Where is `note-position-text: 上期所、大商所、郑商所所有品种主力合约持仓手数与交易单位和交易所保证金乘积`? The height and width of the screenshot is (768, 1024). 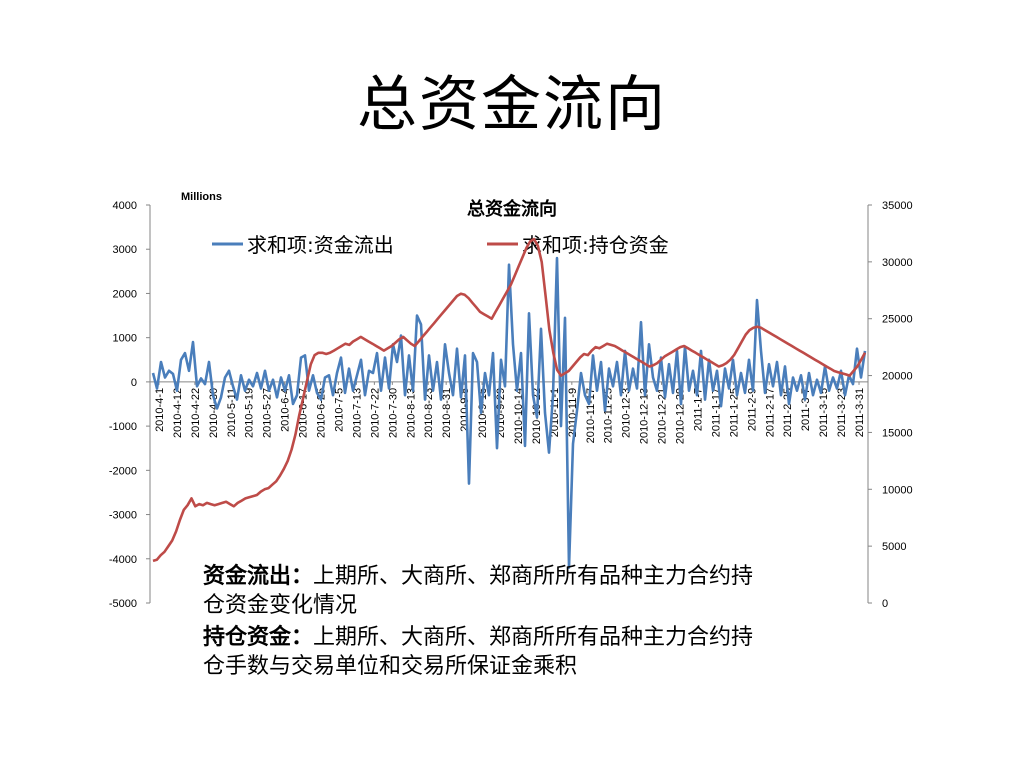 note-position-text: 上期所、大商所、郑商所所有品种主力合约持仓手数与交易单位和交易所保证金乘积 is located at coordinates (478, 652).